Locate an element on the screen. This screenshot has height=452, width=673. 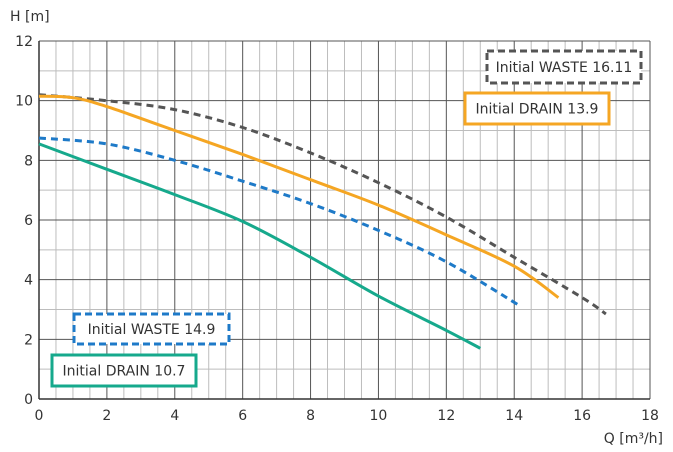
y-tick-label: 2 is located at coordinates (28, 340).